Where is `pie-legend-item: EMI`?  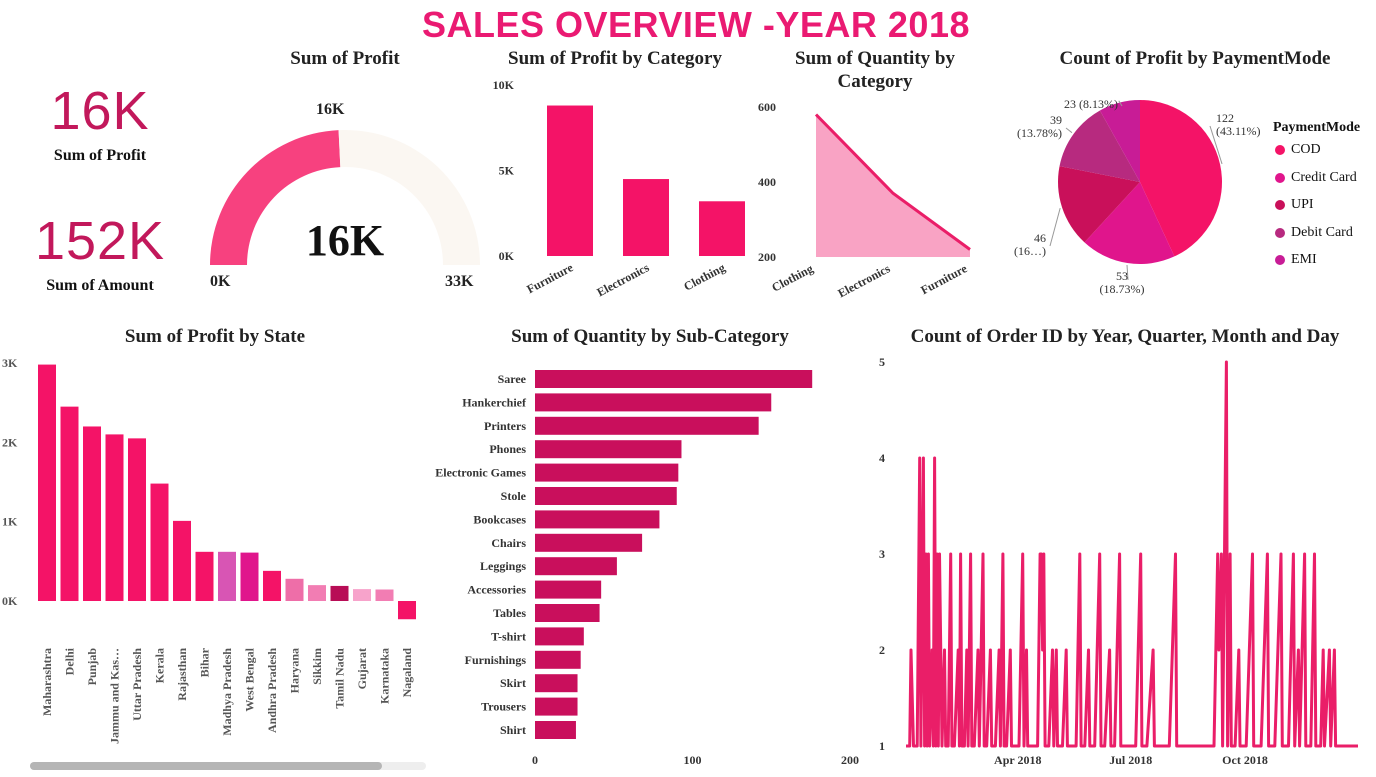 pie-legend-item: EMI is located at coordinates (1296, 260).